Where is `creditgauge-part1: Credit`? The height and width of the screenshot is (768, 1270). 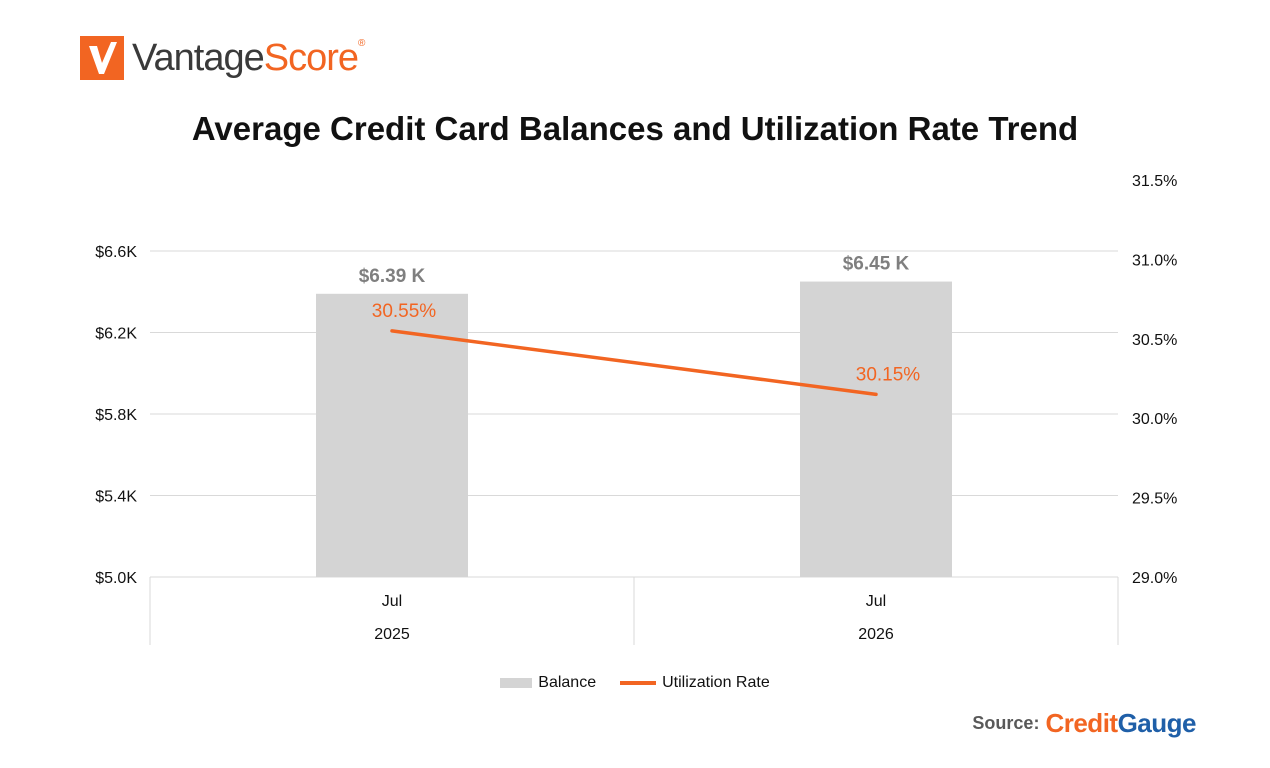
creditgauge-part1: Credit is located at coordinates (1081, 723).